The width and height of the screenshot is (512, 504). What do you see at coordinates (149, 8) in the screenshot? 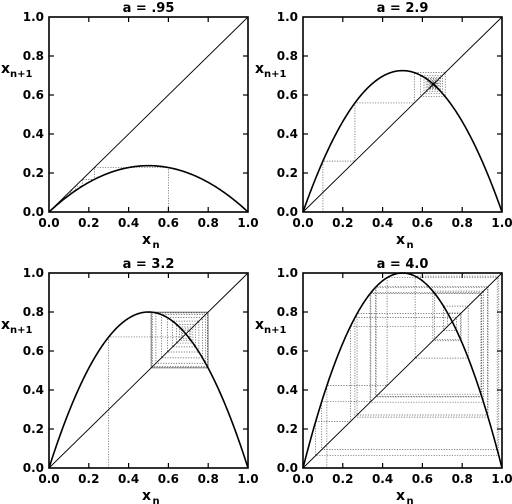
I see `chart-title: a = .95` at bounding box center [149, 8].